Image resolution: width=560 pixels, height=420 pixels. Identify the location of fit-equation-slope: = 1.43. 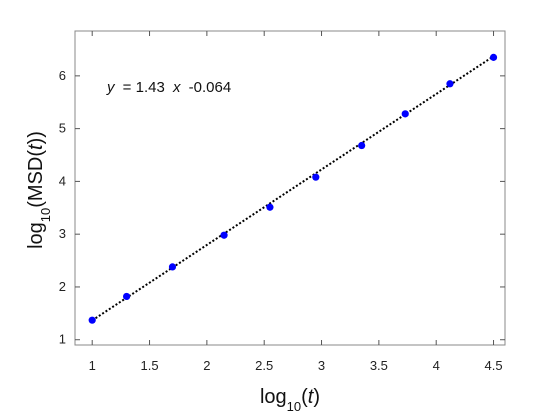
(144, 87).